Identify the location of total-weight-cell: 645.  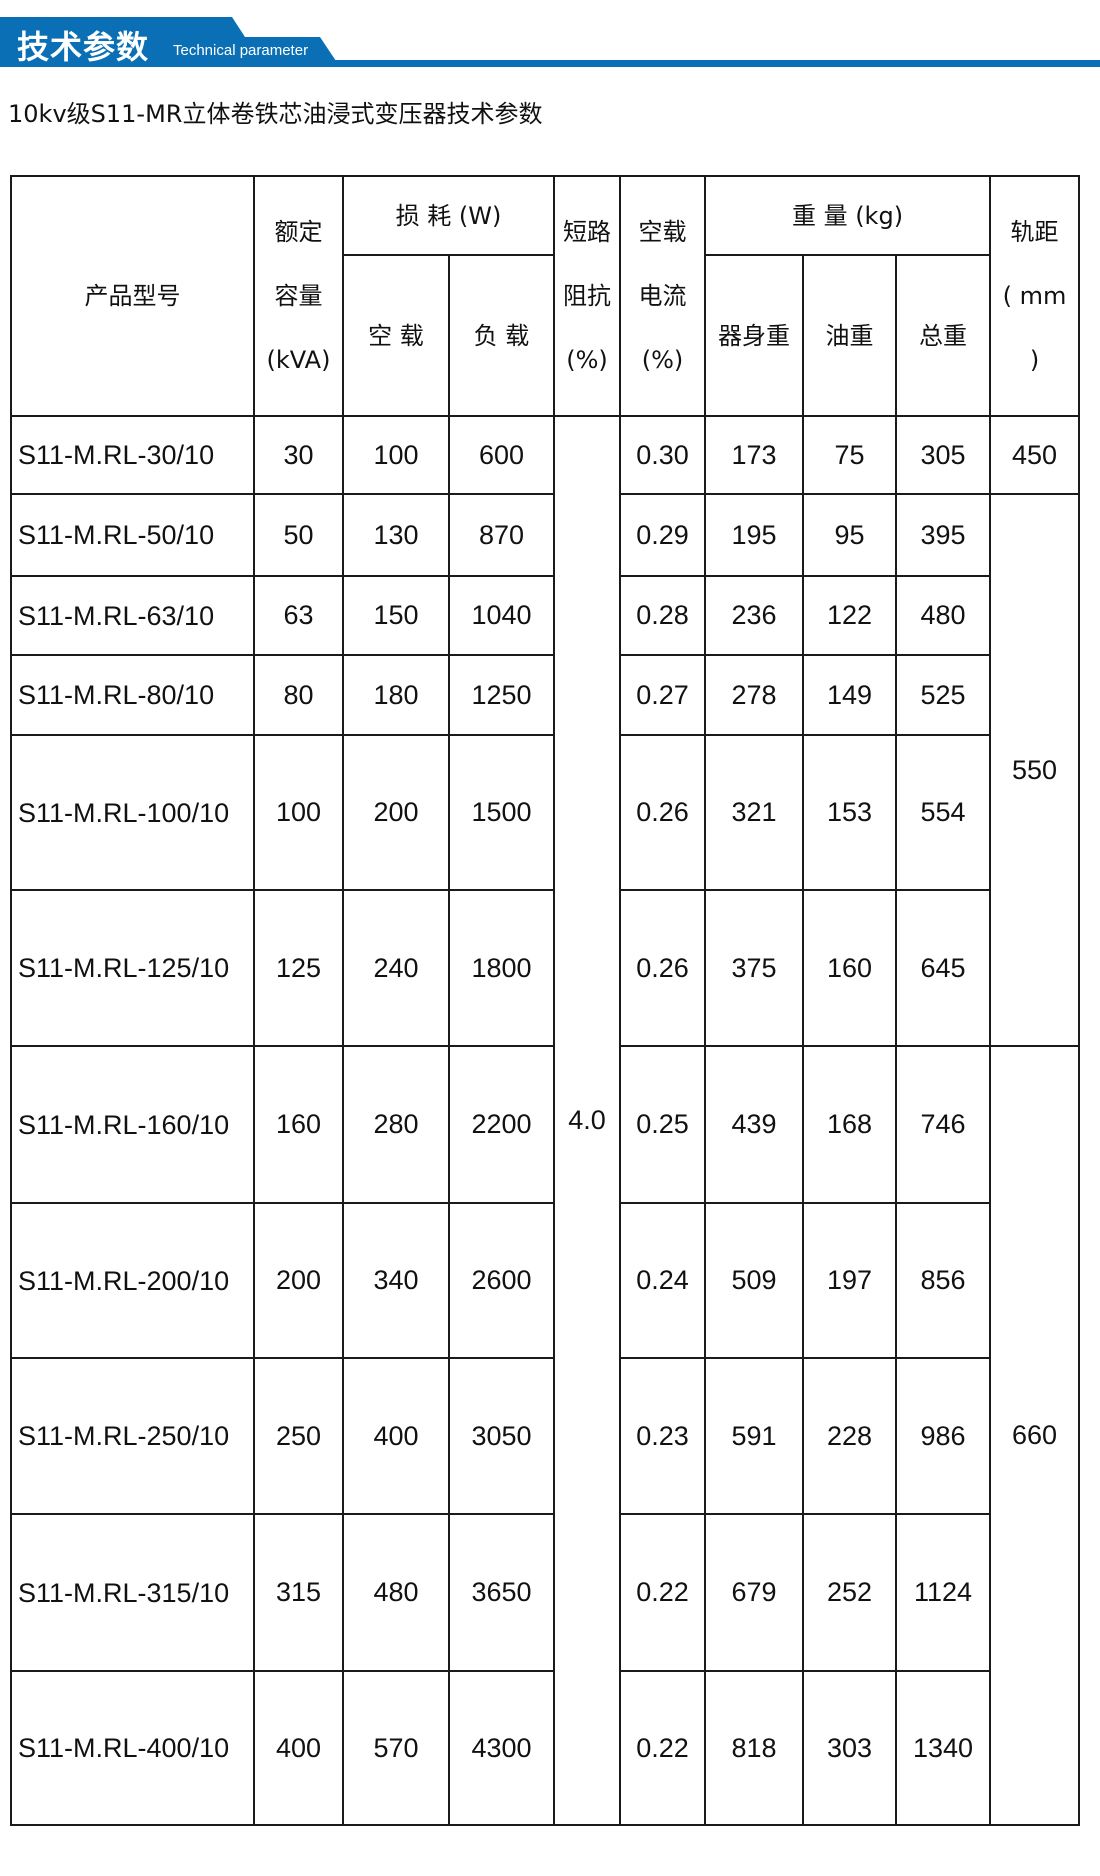
(943, 968).